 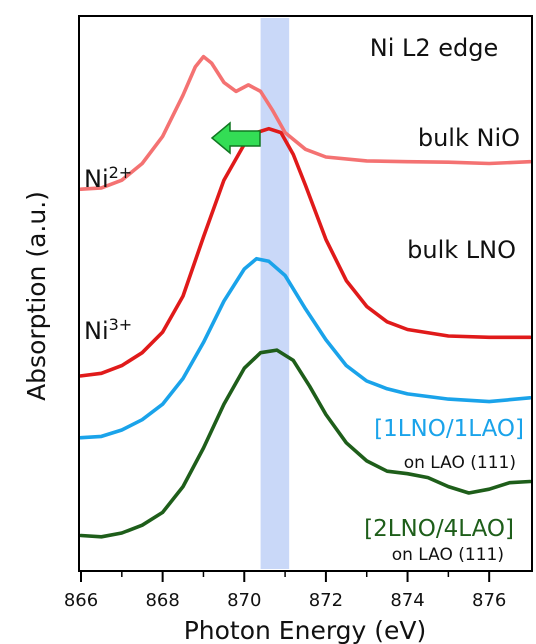 What do you see at coordinates (326, 600) in the screenshot?
I see `x-tick-label: 872` at bounding box center [326, 600].